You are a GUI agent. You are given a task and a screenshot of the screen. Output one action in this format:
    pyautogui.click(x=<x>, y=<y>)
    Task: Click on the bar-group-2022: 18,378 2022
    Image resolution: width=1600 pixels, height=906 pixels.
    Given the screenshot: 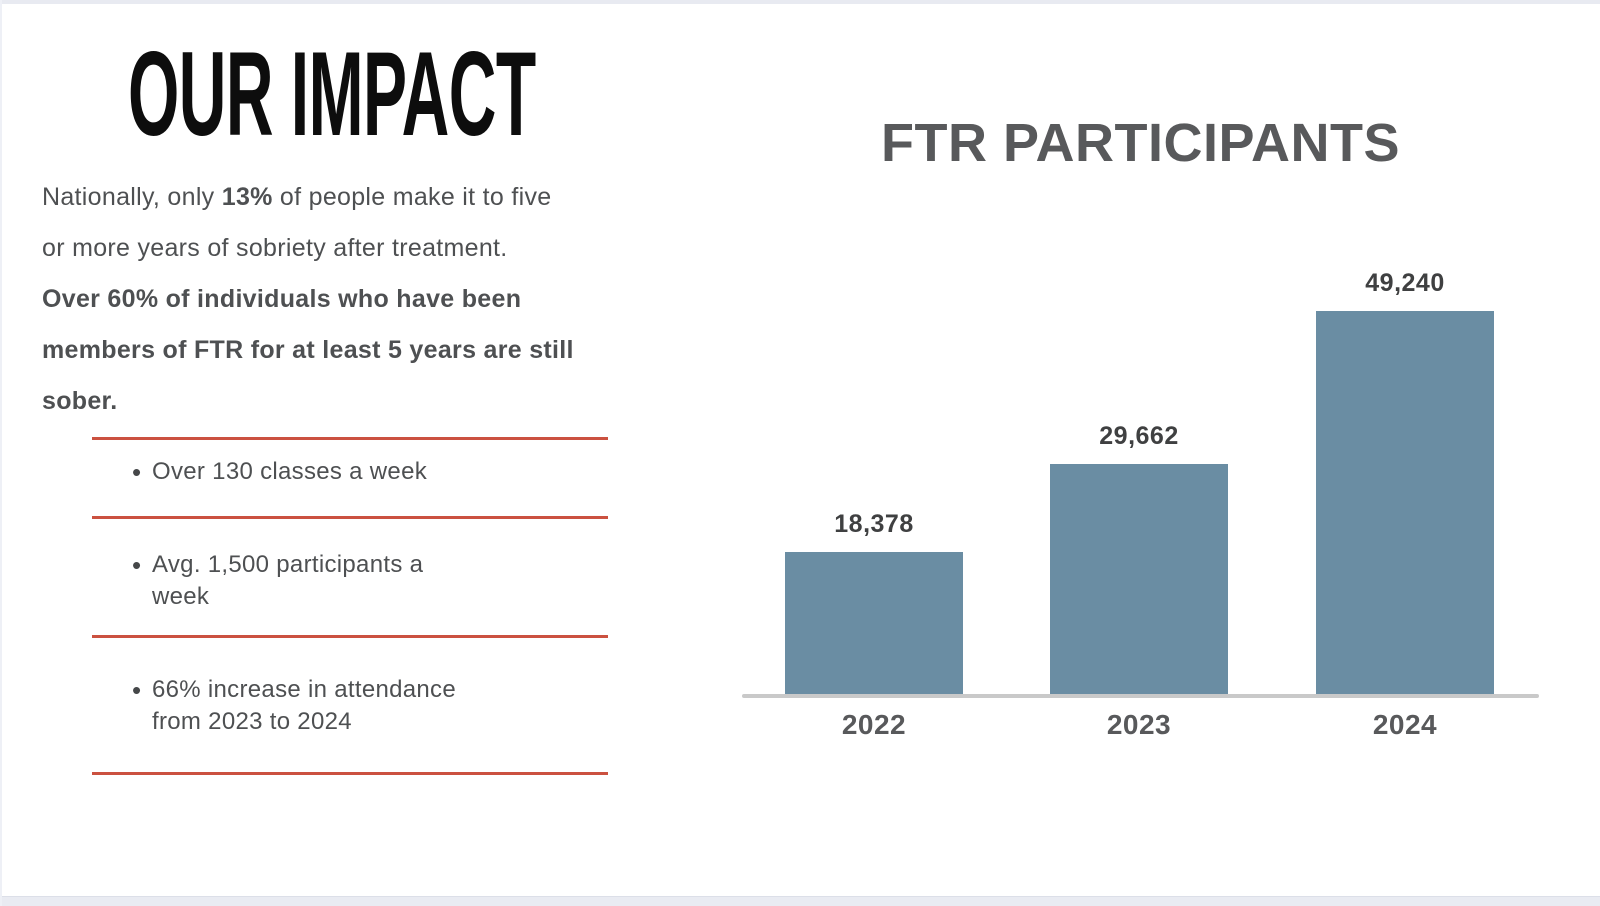 What is the action you would take?
    pyautogui.click(x=874, y=625)
    